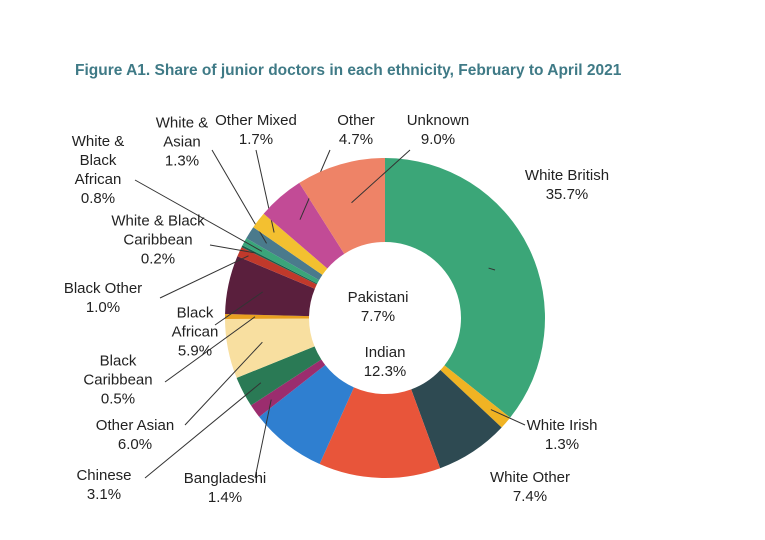 The height and width of the screenshot is (540, 765). Describe the element at coordinates (356, 130) in the screenshot. I see `slice-label: Other 4.7%` at that location.